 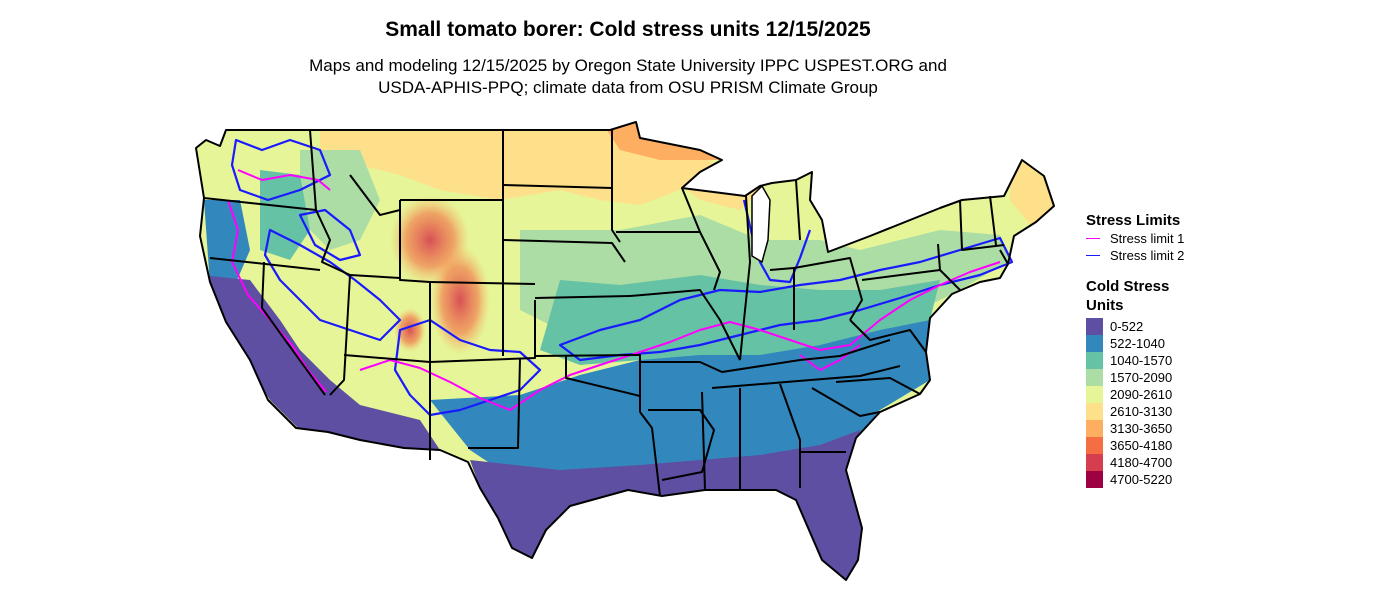 I want to click on border-oh-pa, so click(x=828, y=289).